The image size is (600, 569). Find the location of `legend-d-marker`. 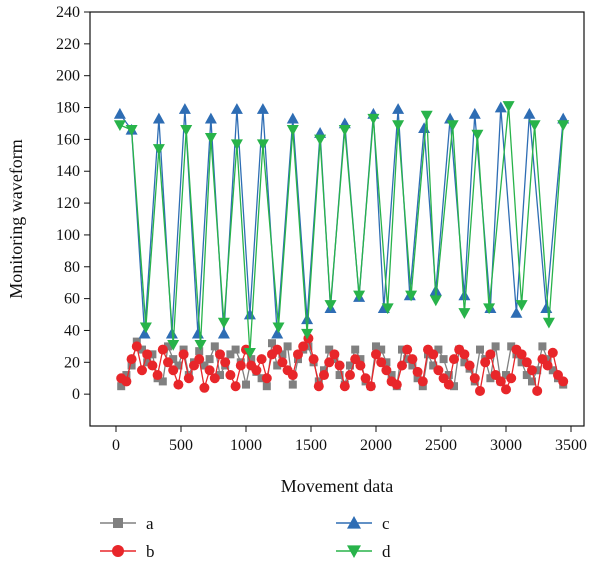

legend-d-marker is located at coordinates (354, 551).